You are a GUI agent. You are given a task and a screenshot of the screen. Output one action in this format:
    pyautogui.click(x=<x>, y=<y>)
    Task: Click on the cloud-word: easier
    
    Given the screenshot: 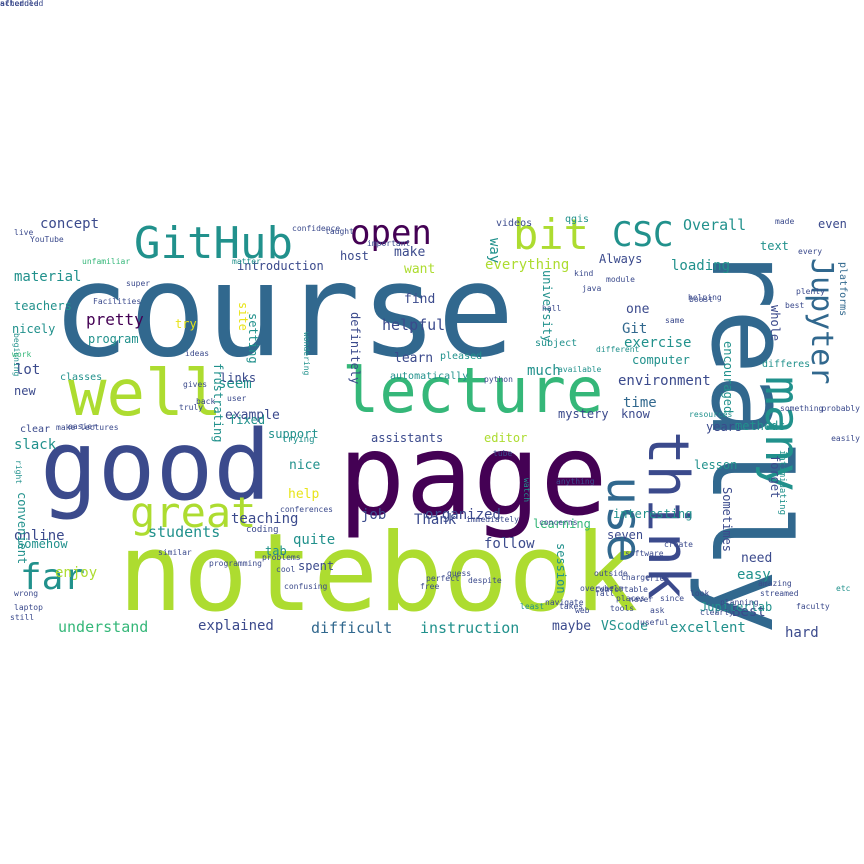 What is the action you would take?
    pyautogui.click(x=82, y=426)
    